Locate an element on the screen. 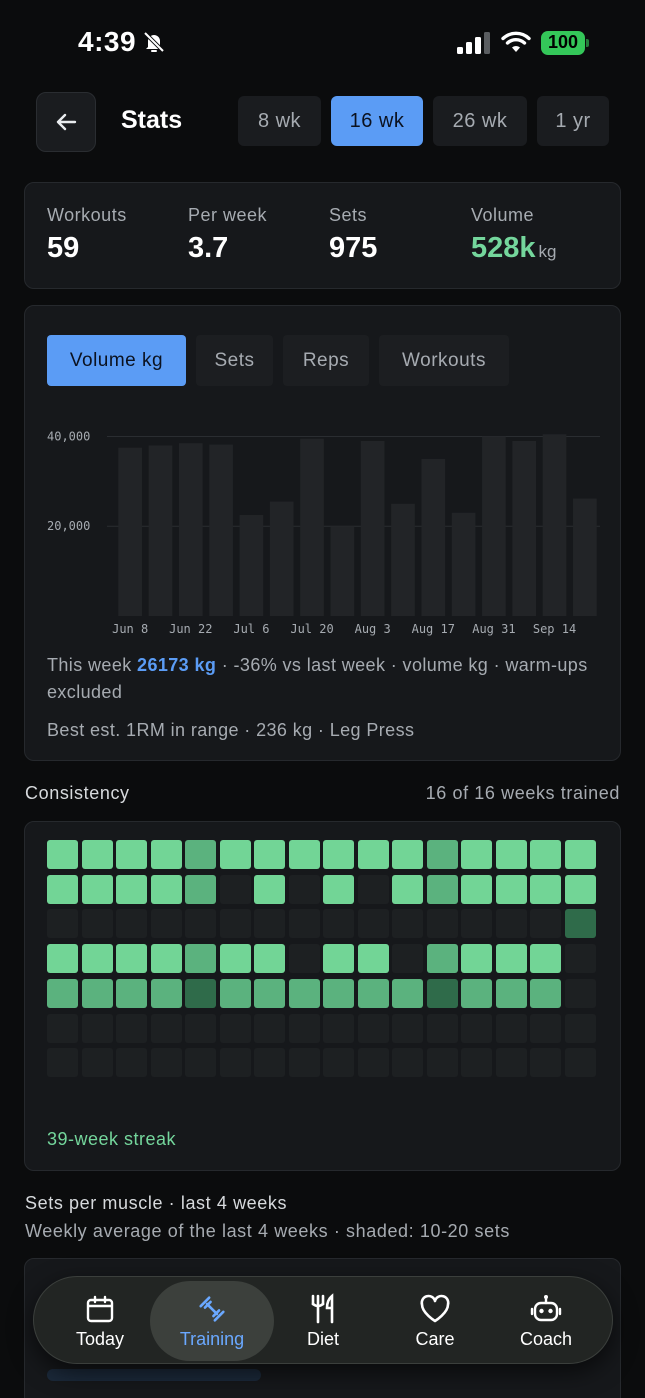  tab-diet: Diet is located at coordinates (323, 1321).